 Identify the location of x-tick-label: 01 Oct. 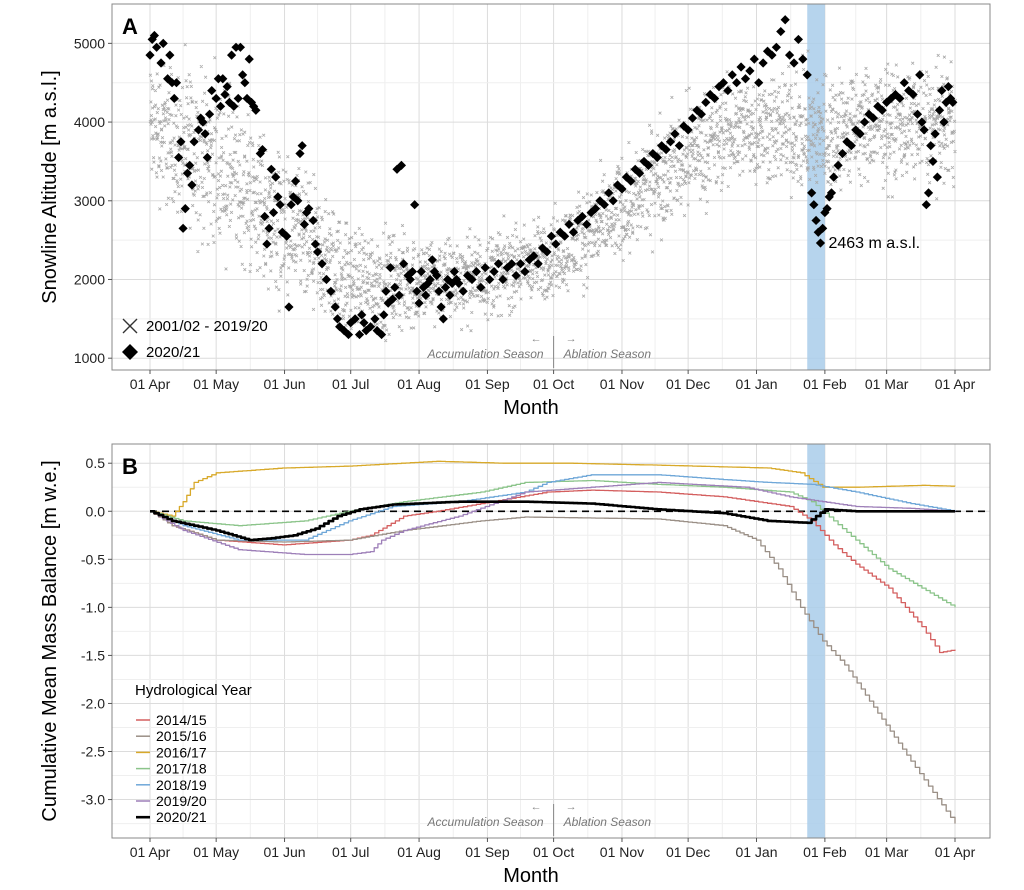
(553, 384).